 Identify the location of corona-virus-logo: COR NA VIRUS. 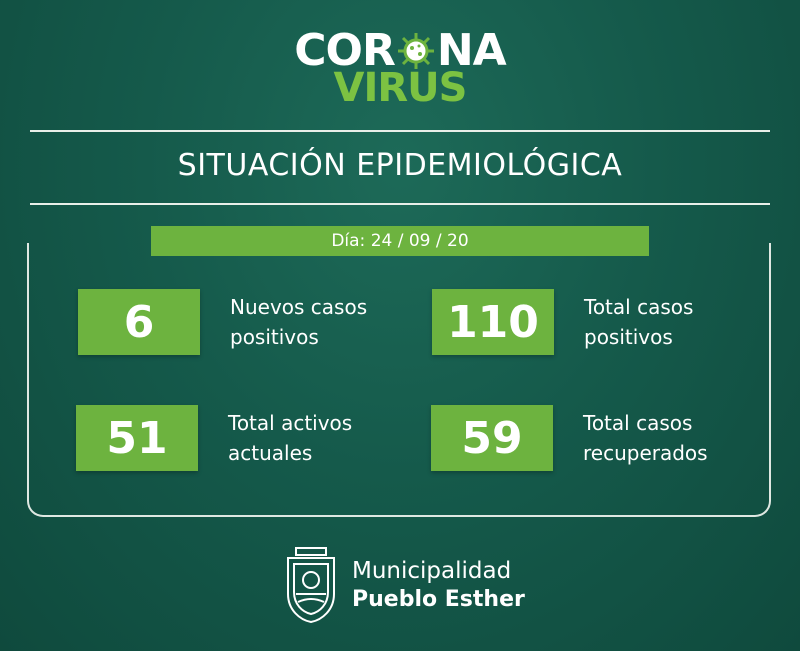
(400, 68).